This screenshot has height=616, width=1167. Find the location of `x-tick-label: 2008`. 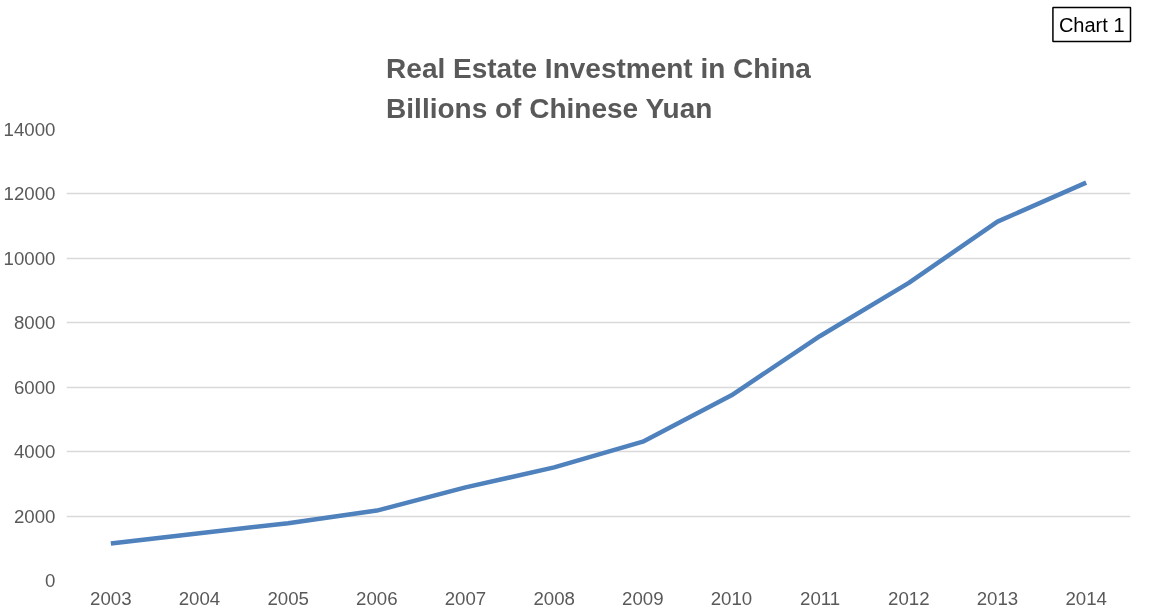

x-tick-label: 2008 is located at coordinates (554, 598).